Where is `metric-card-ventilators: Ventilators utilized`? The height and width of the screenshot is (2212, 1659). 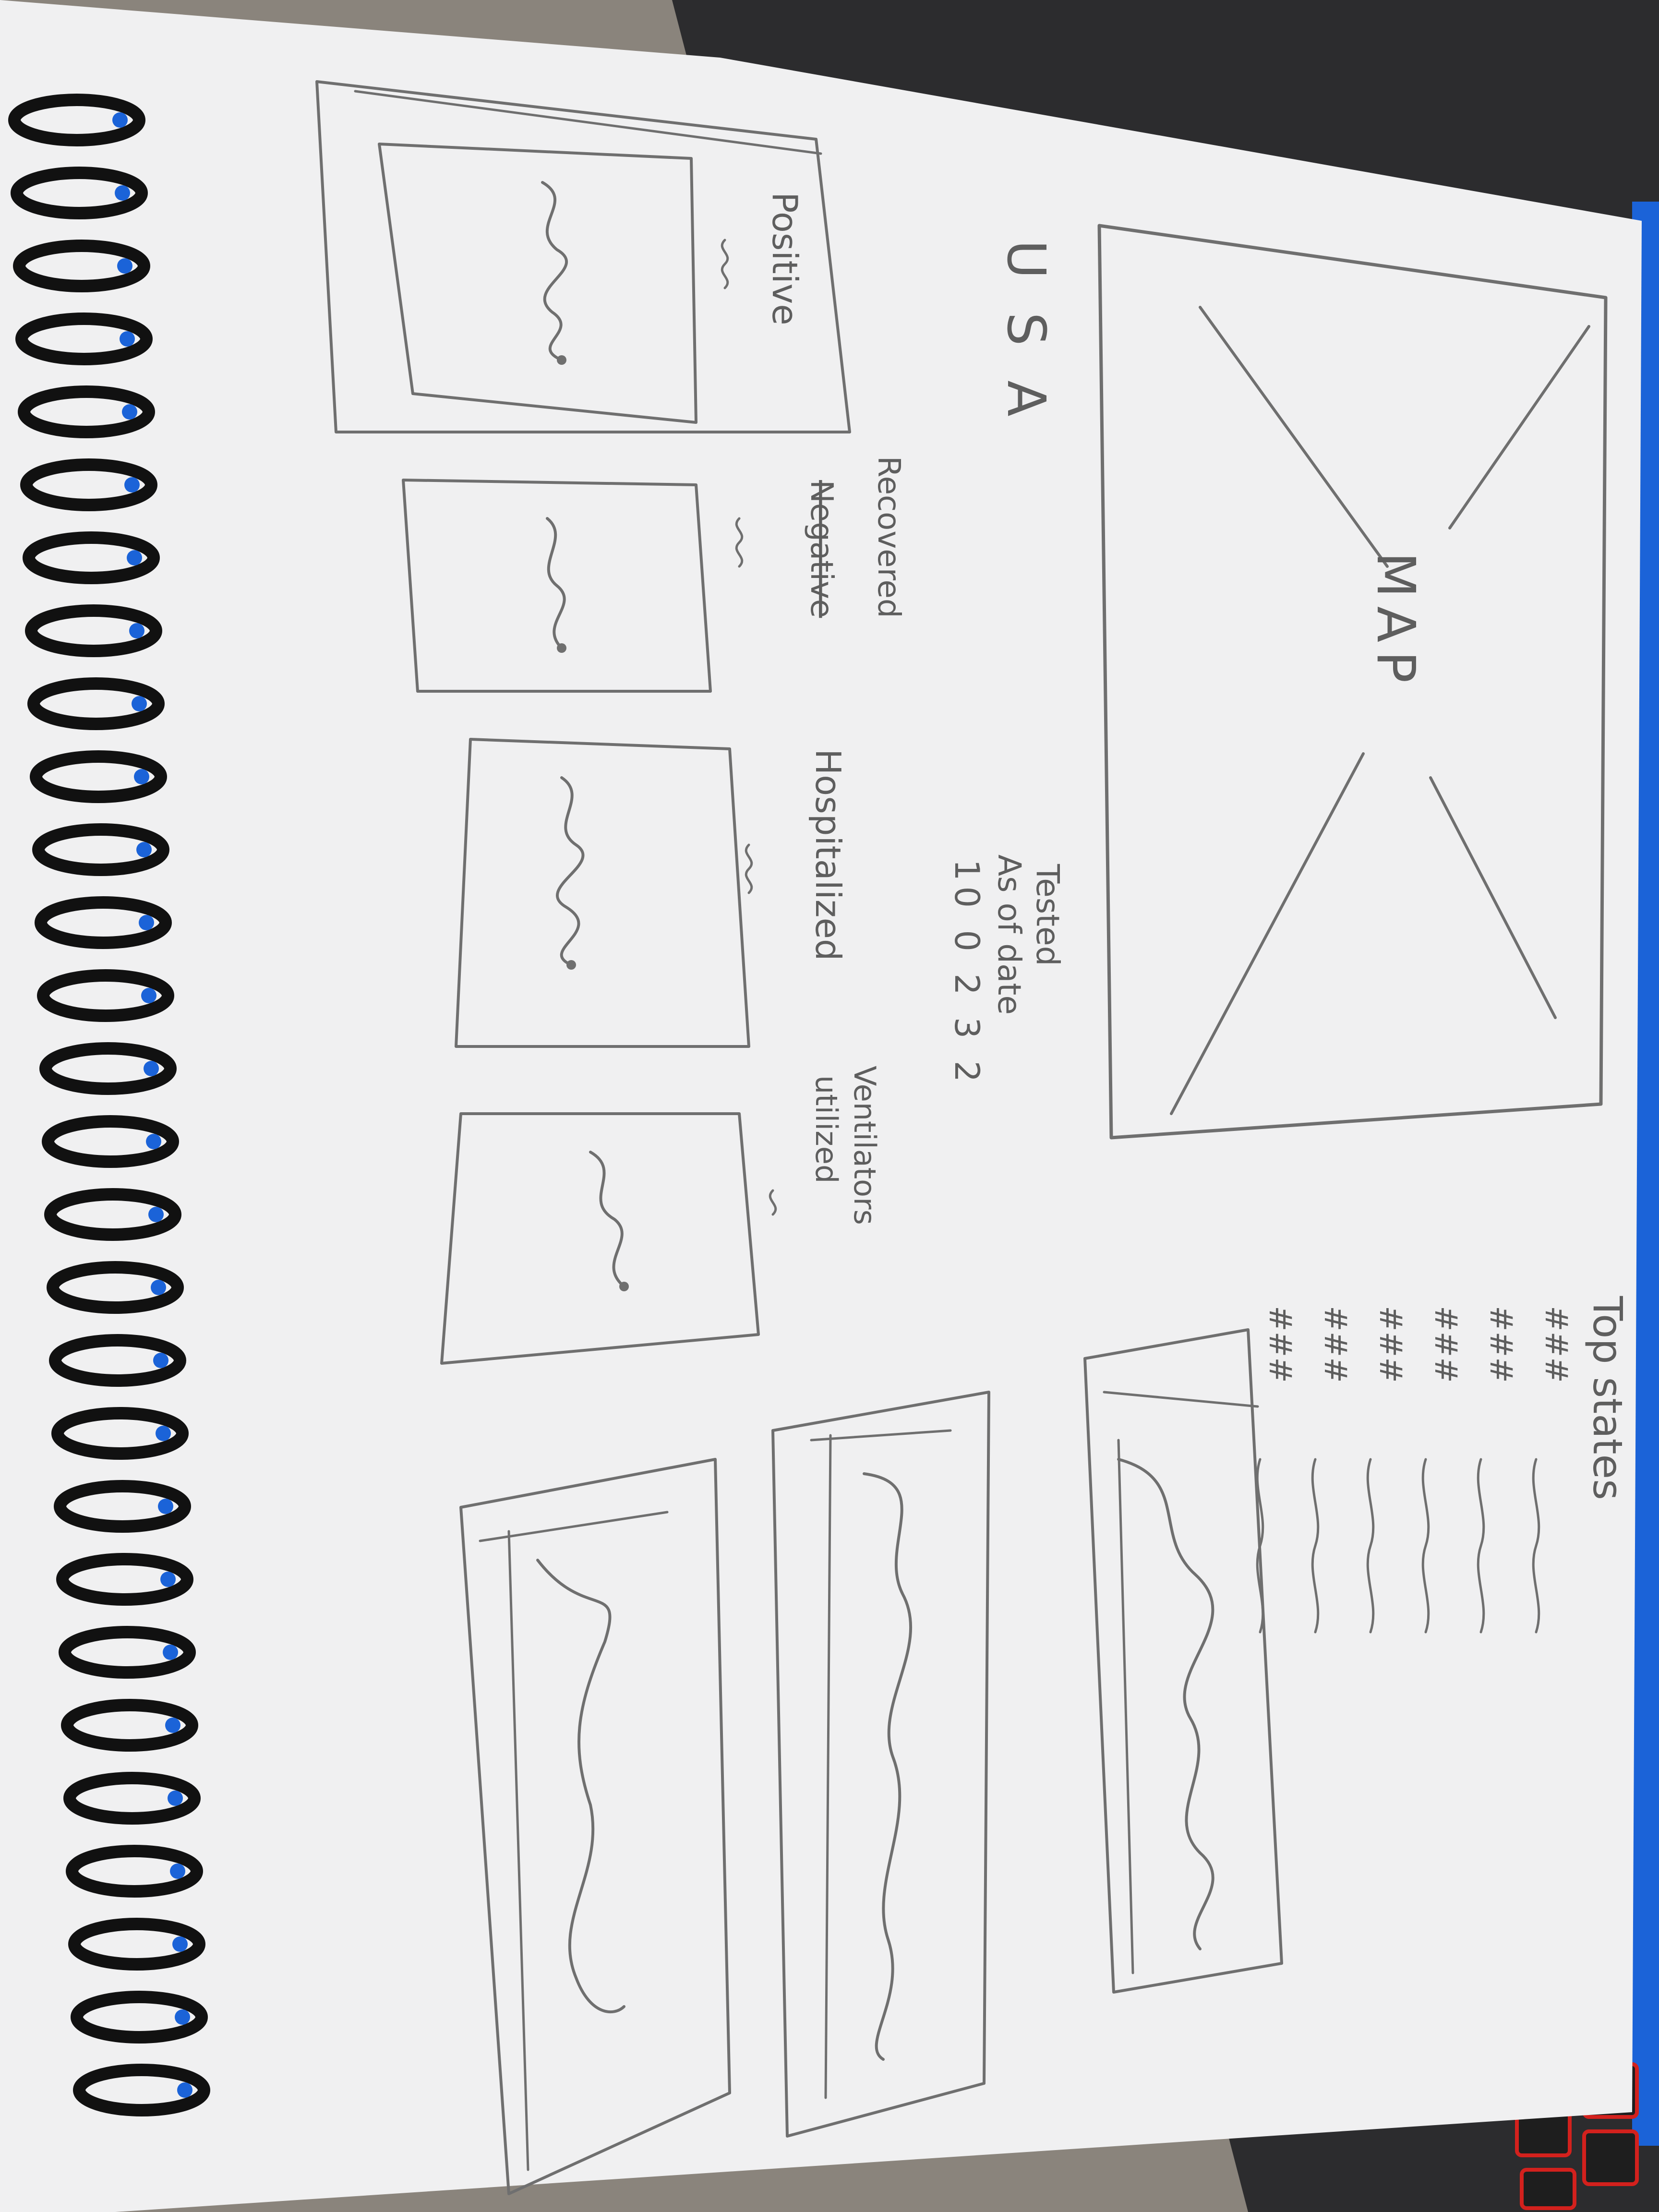 metric-card-ventilators: Ventilators utilized is located at coordinates (661, 1215).